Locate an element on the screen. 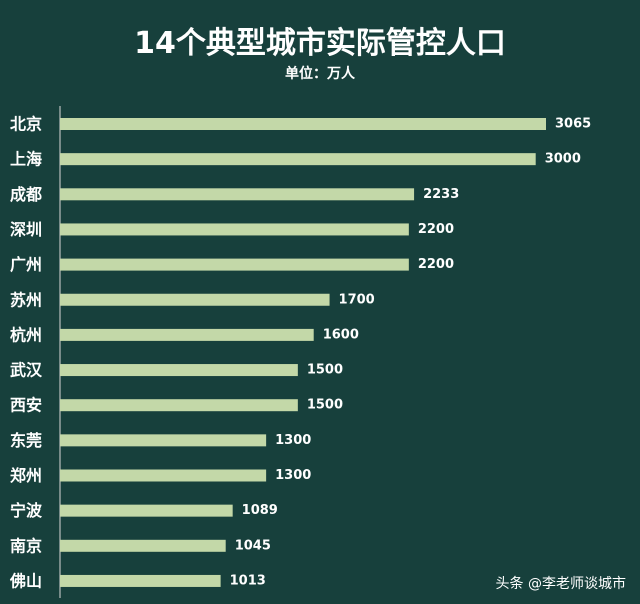  category-label: 上海 is located at coordinates (26, 159).